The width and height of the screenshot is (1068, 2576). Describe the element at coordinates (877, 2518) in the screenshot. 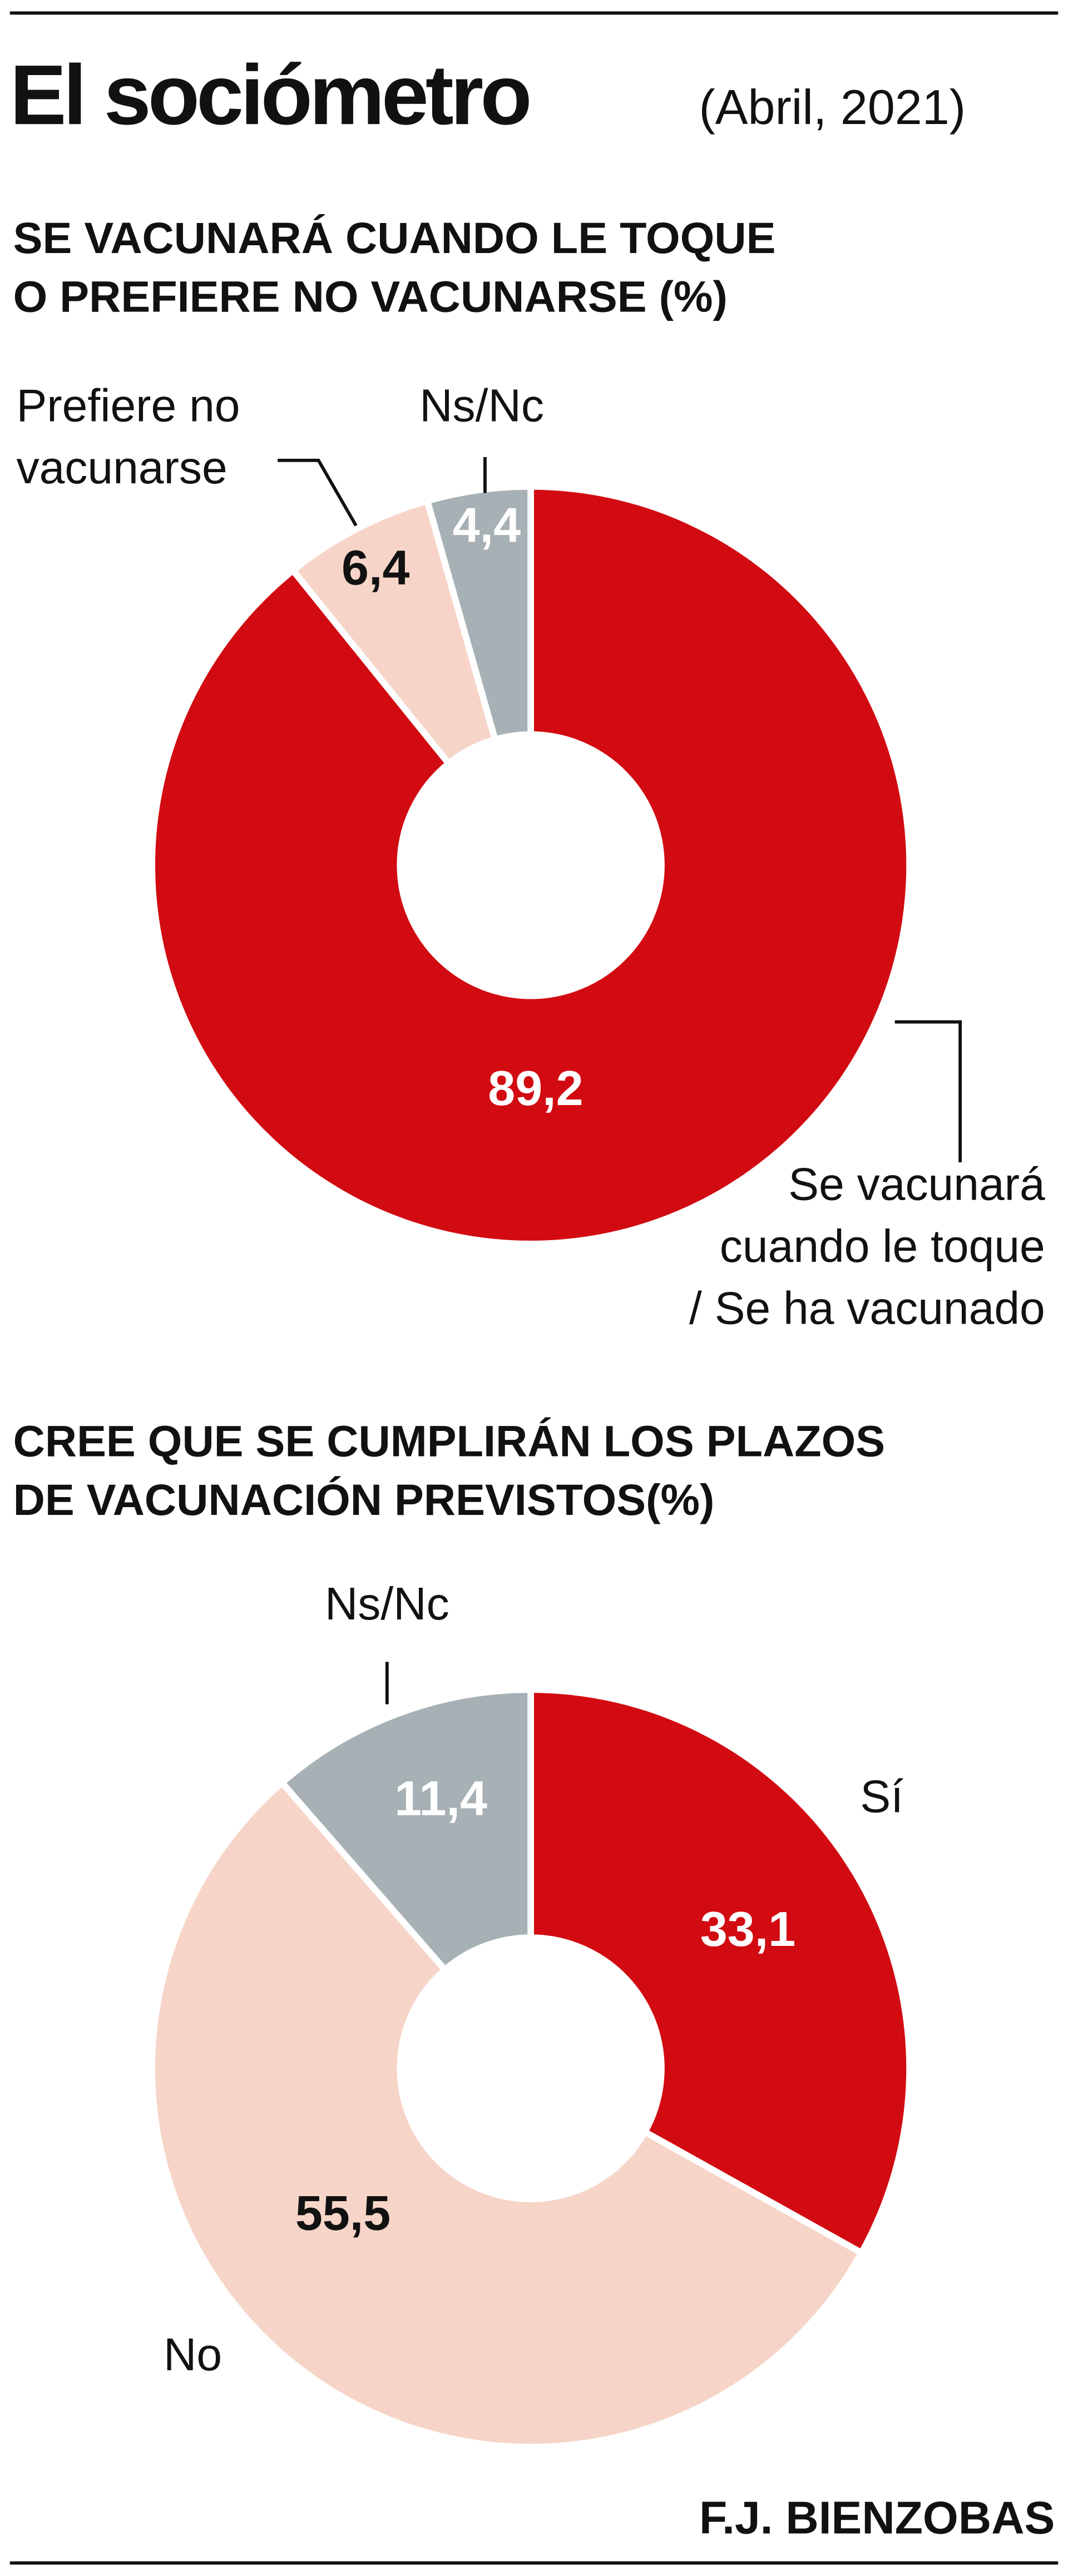

I see `credit: F.J. BIENZOBAS` at that location.